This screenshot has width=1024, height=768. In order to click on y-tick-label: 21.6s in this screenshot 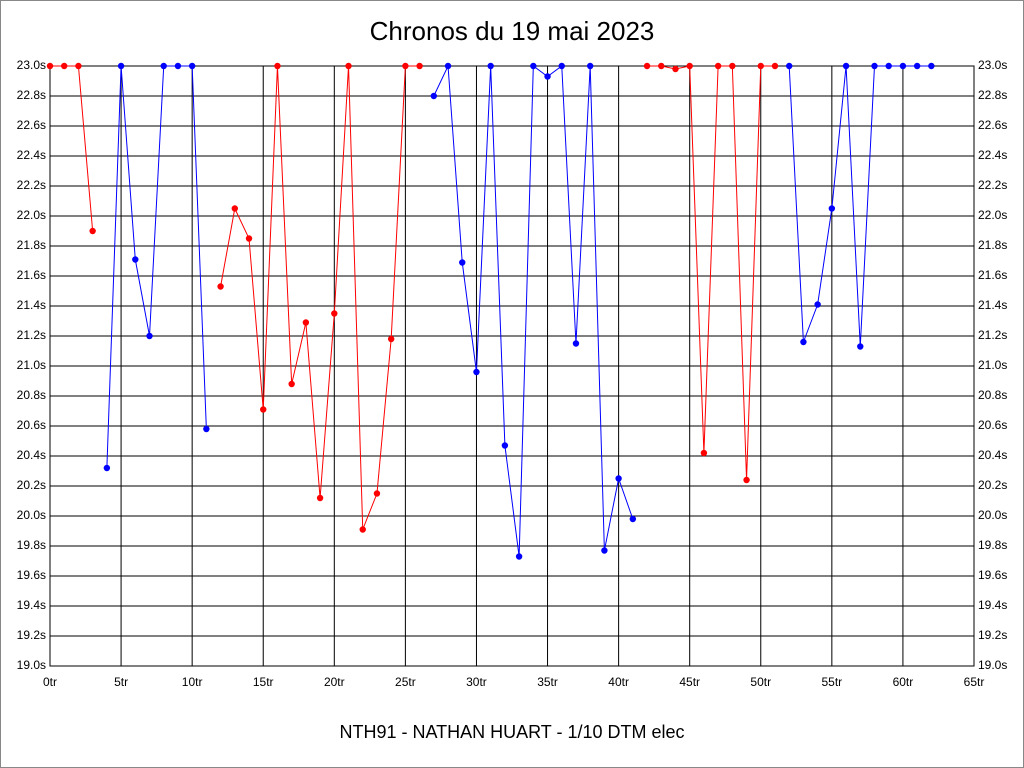, I will do `click(31, 275)`.